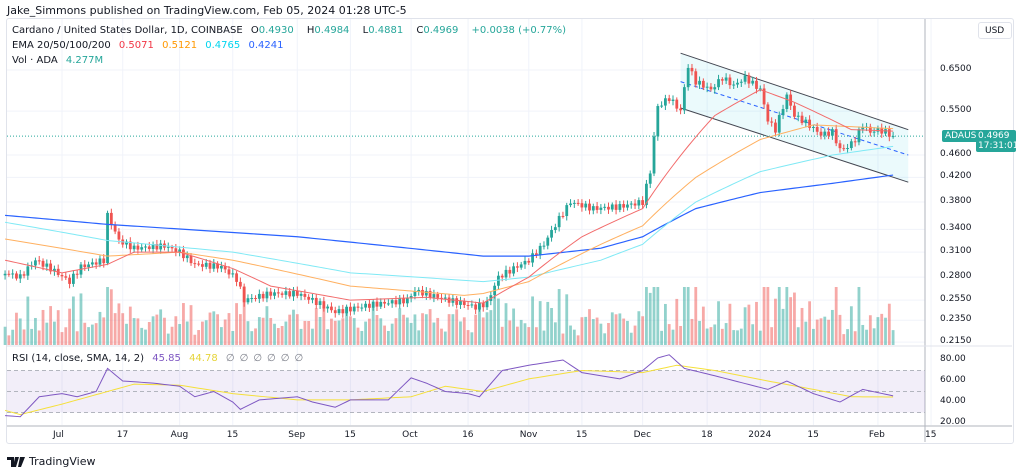 This screenshot has height=472, width=1024. I want to click on open-label: O, so click(254, 30).